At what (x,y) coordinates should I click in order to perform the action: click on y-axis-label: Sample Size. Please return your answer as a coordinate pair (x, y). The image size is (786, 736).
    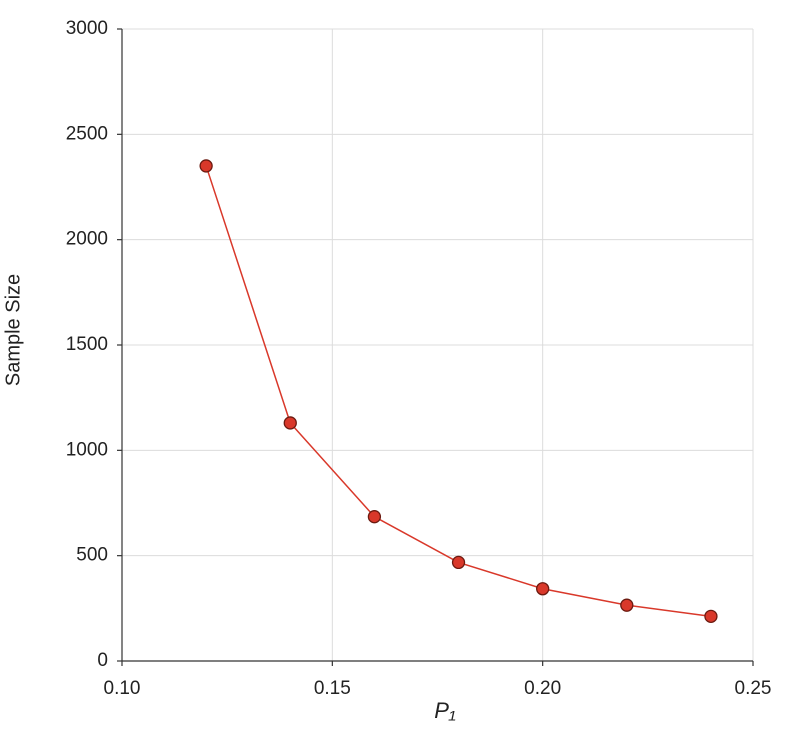
    Looking at the image, I should click on (13, 330).